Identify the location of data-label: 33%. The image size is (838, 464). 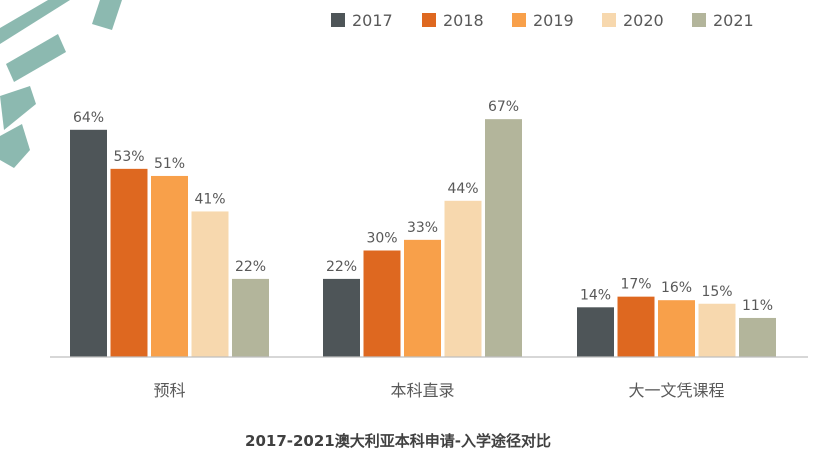
(422, 228).